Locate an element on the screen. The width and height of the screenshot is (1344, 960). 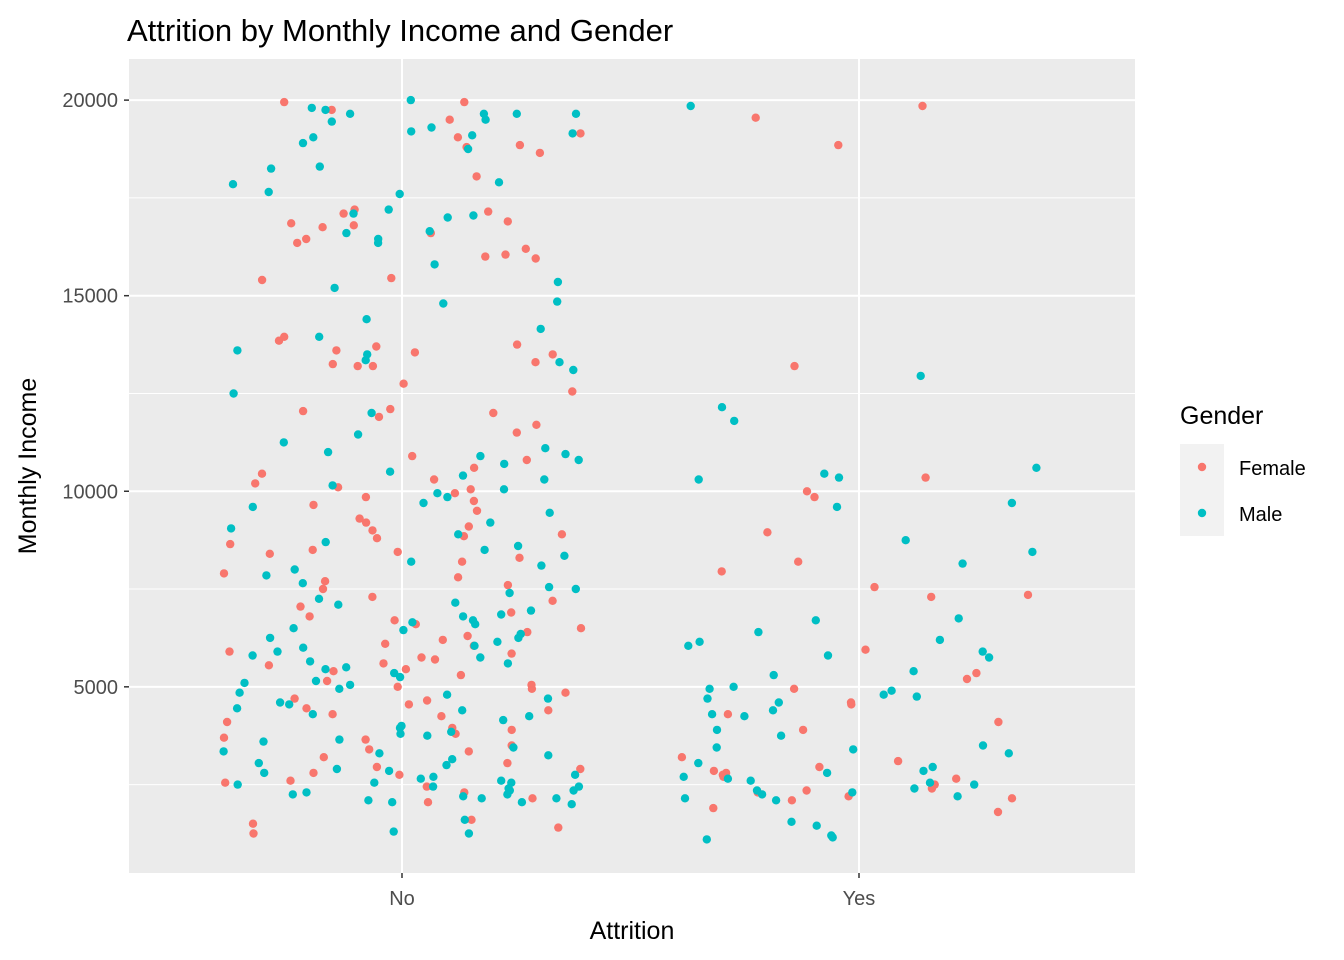
y-axis-title: Monthly Income is located at coordinates (28, 466).